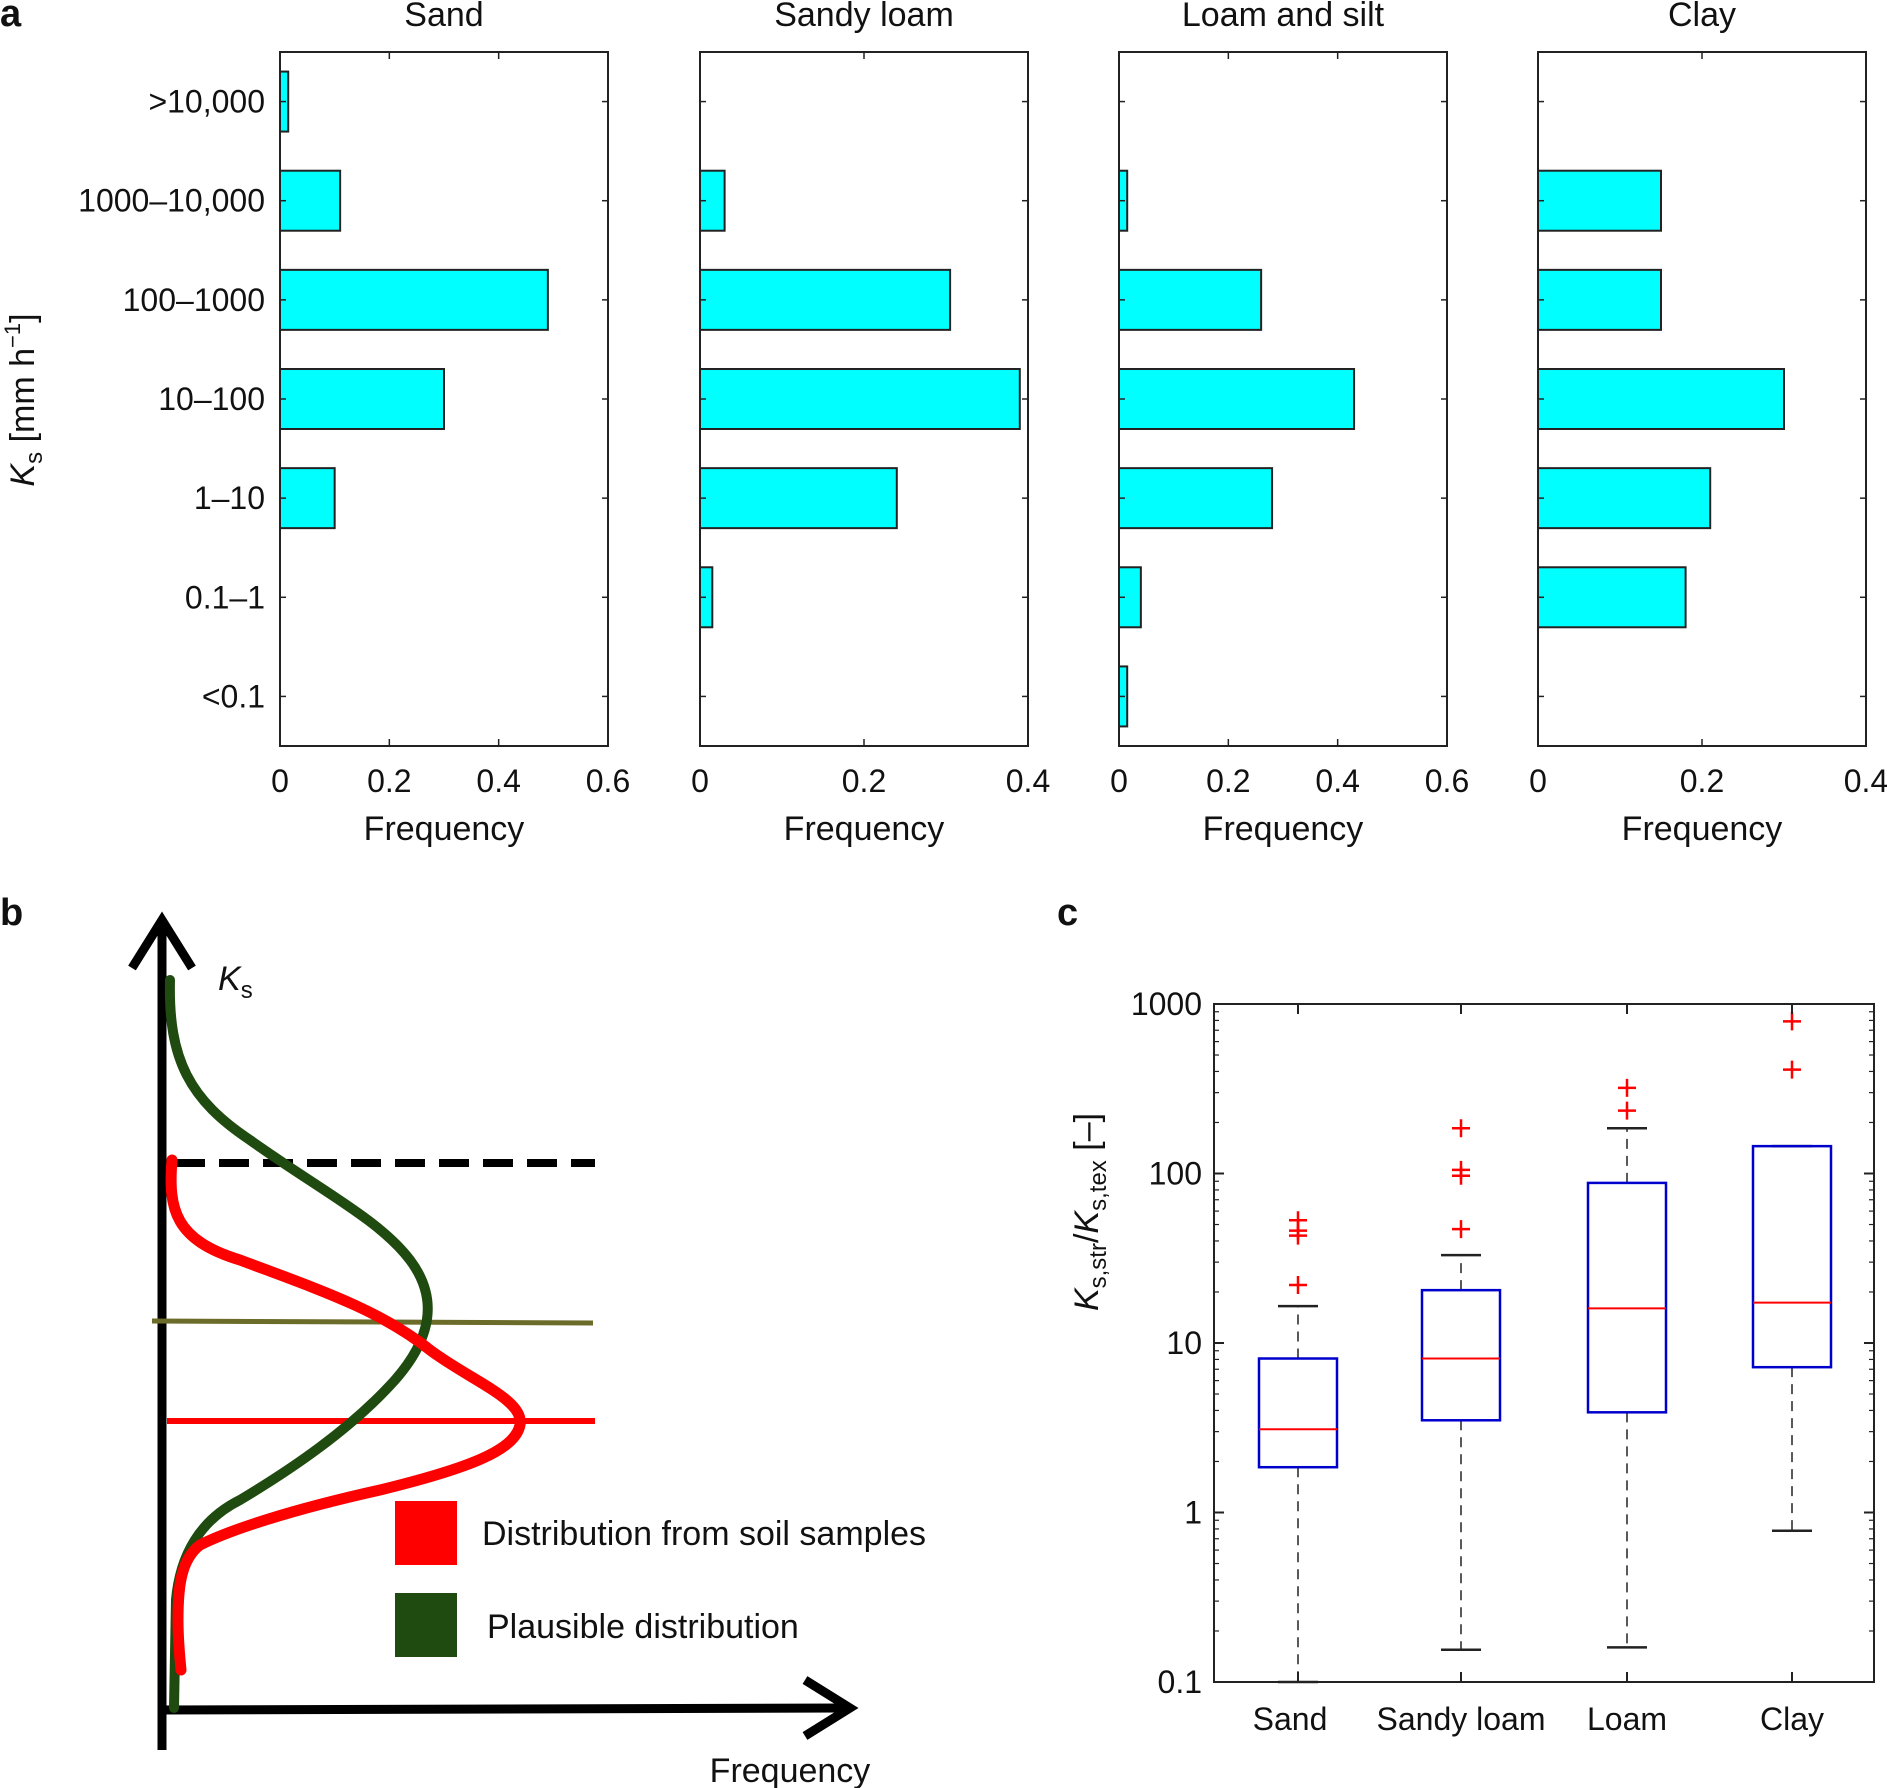  Describe the element at coordinates (24, 399) in the screenshot. I see `panel-a-ylabel: Ks [mm h−1]` at that location.